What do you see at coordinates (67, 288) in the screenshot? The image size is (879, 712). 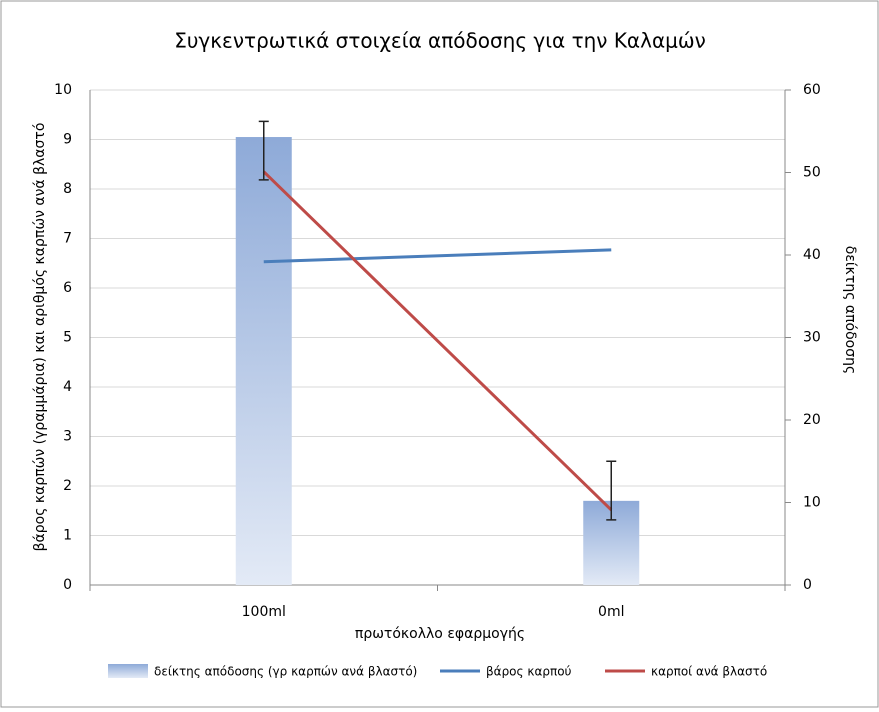 I see `y-tick-label: 6` at bounding box center [67, 288].